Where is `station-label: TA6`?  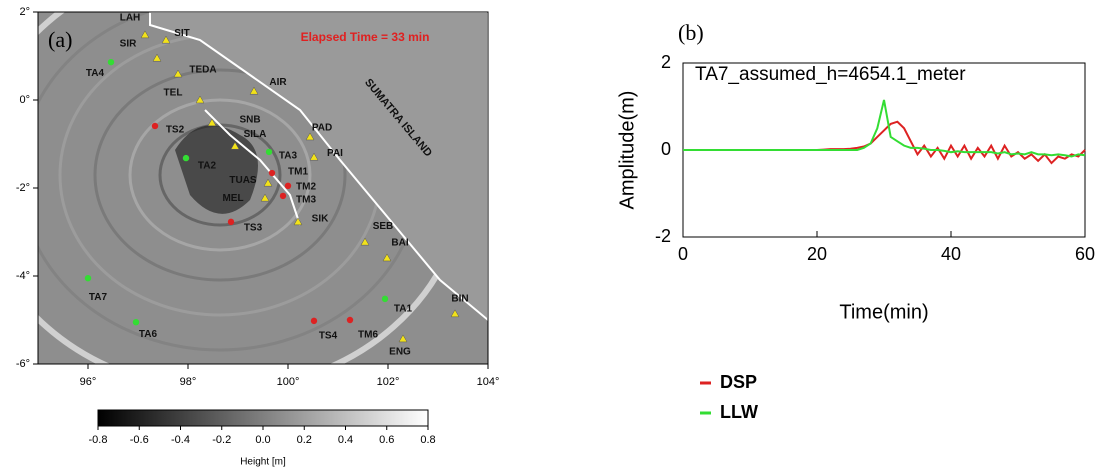 station-label: TA6 is located at coordinates (148, 334).